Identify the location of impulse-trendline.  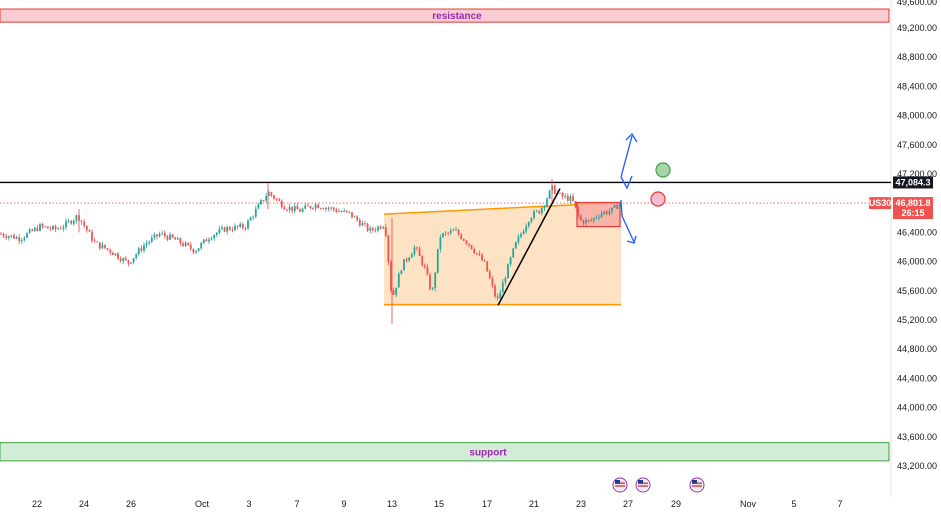
(529, 247).